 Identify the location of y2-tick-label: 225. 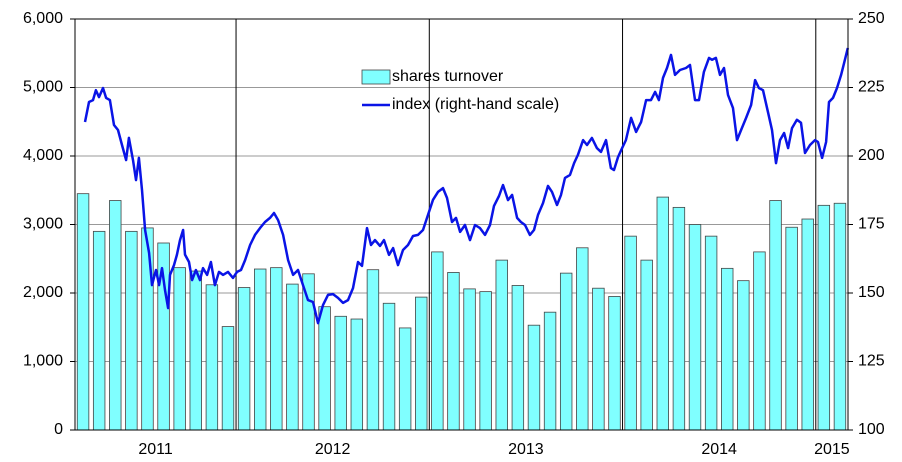
(871, 87).